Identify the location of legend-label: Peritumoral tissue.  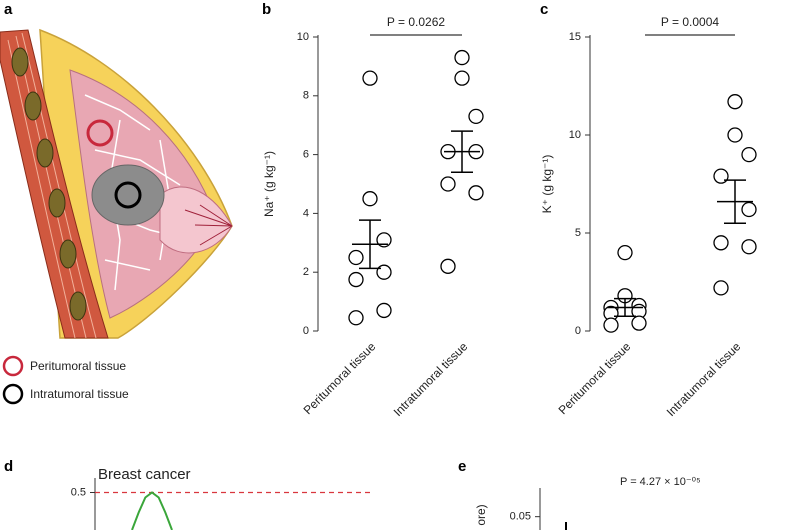
(78, 366).